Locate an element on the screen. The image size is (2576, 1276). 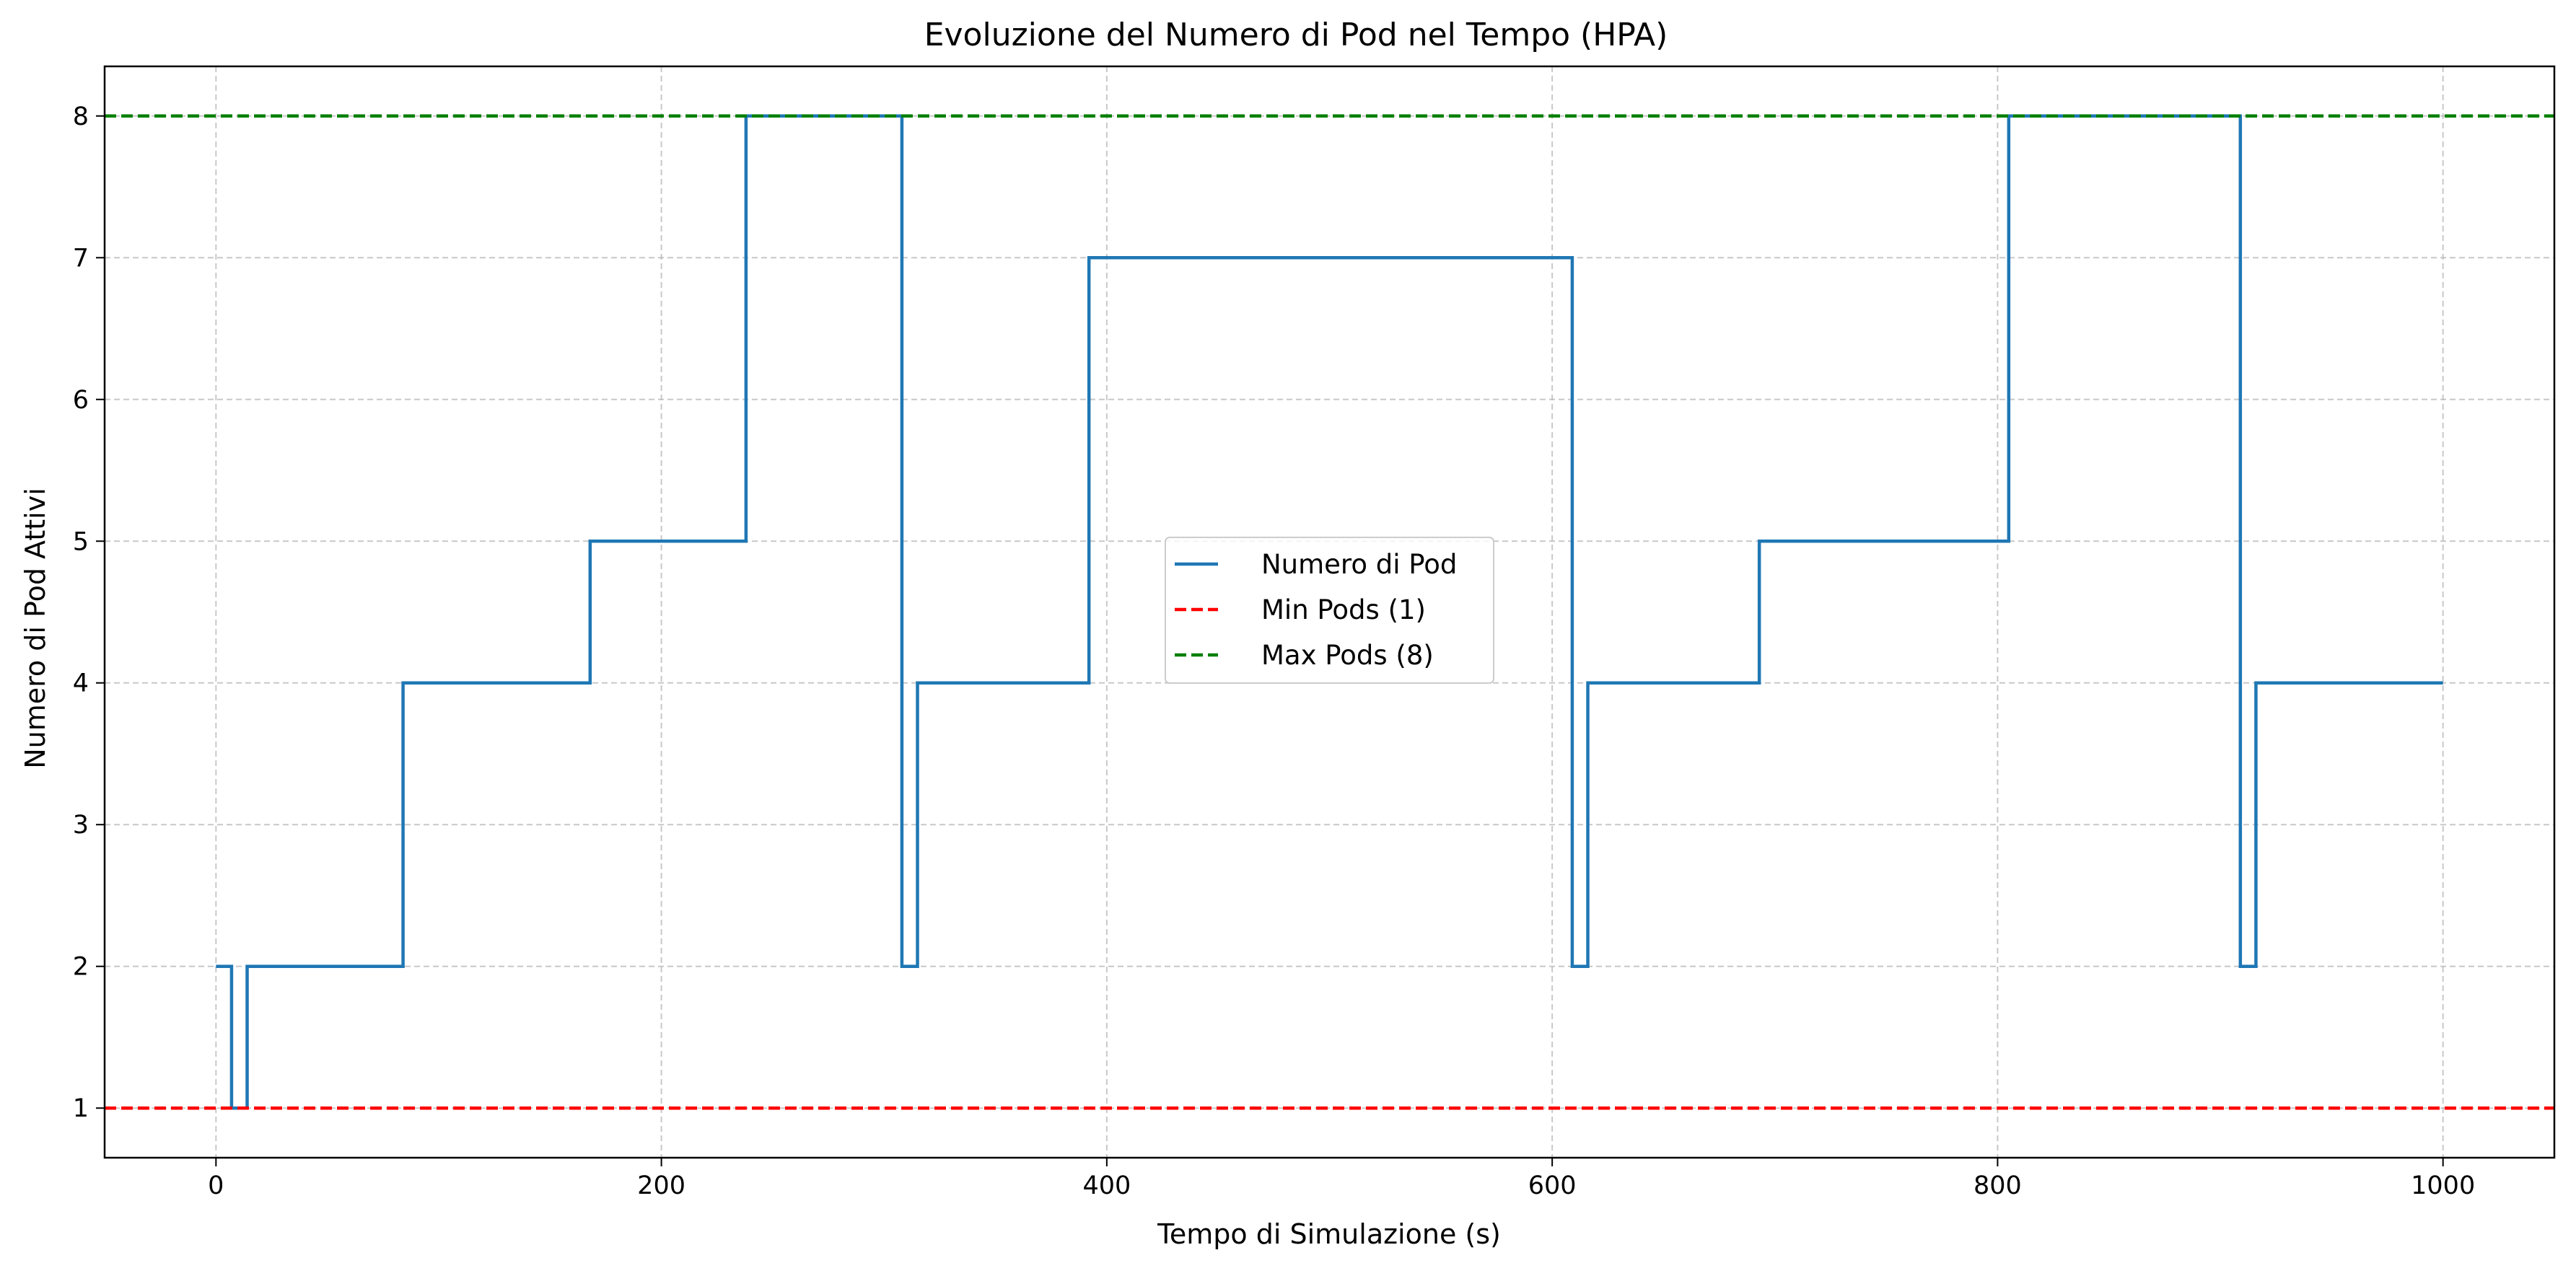
y-axis-label: Numero di Pod Attivi is located at coordinates (35, 628).